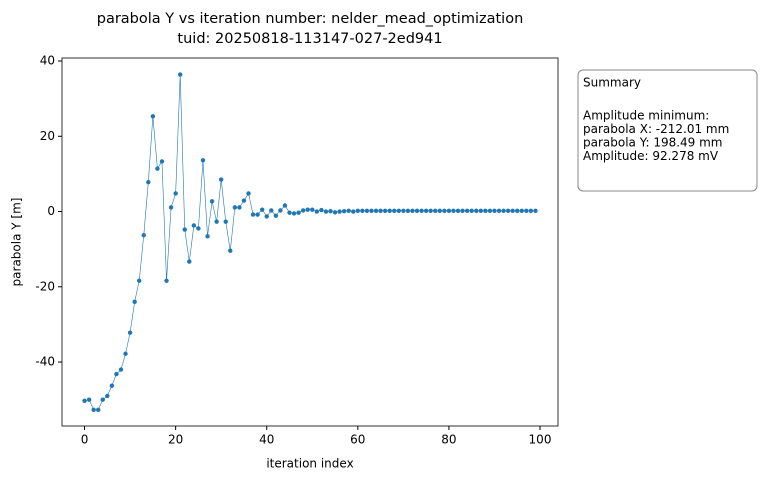  I want to click on summary-line: Amplitude: 92.278 mV, so click(651, 156).